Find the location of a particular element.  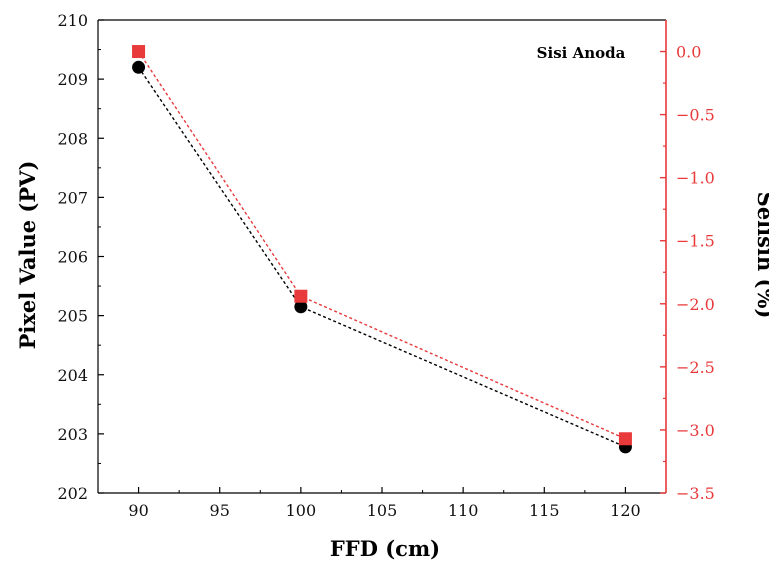

y-right-tick-label: −2.5 is located at coordinates (695, 367).